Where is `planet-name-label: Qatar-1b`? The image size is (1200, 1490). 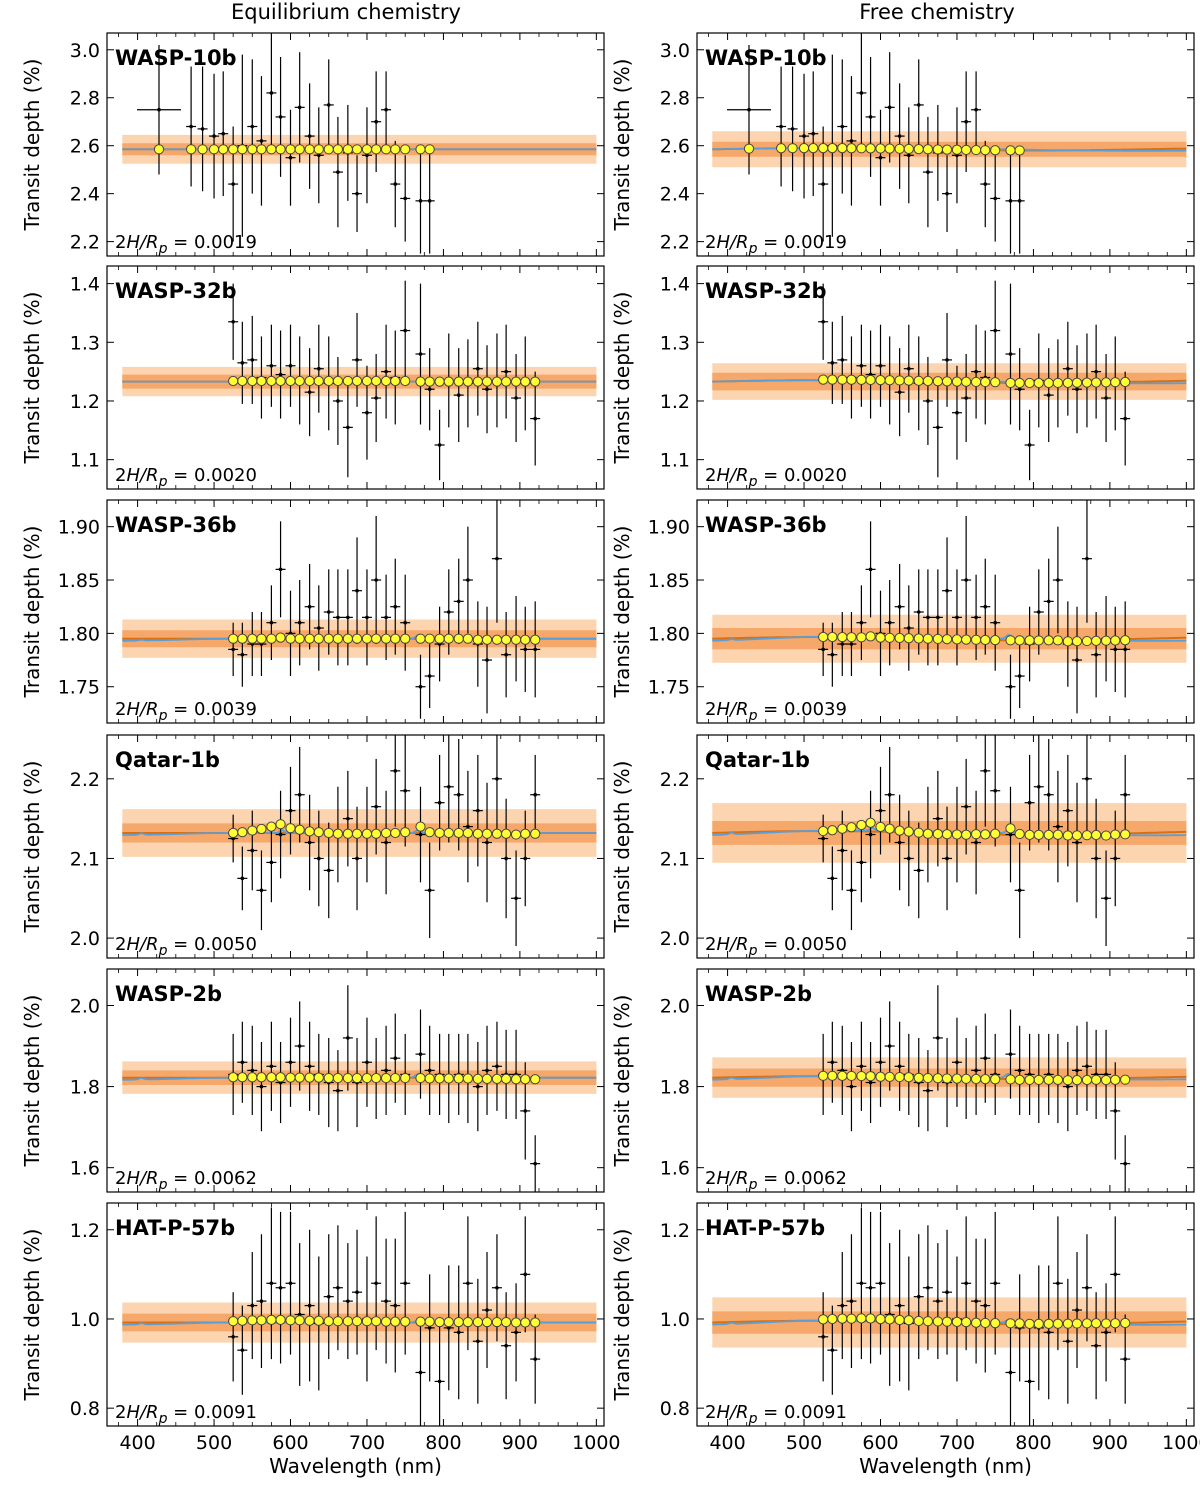
planet-name-label: Qatar-1b is located at coordinates (167, 760).